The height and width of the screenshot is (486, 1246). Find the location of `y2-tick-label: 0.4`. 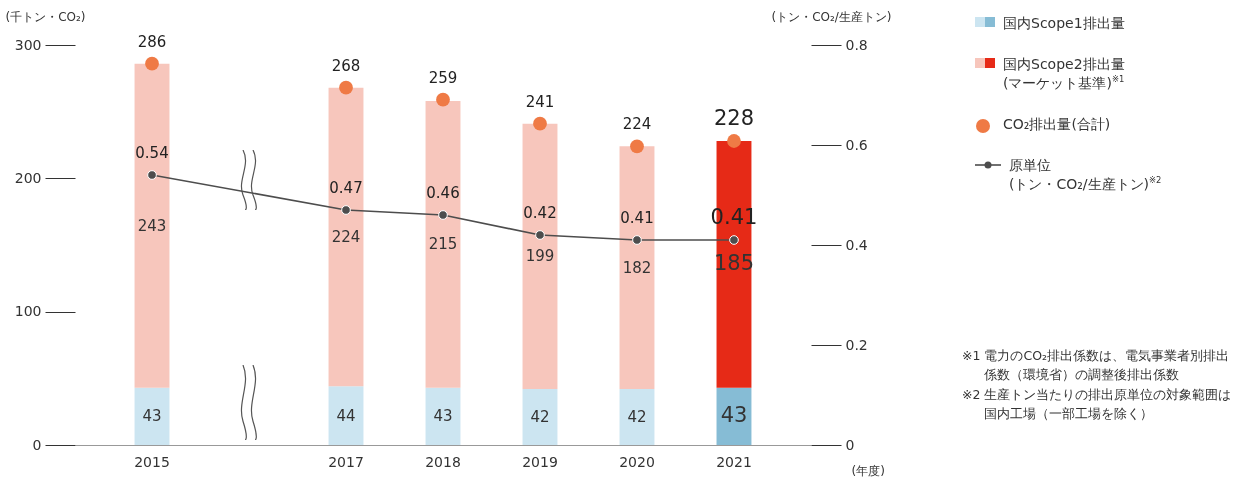

y2-tick-label: 0.4 is located at coordinates (856, 244).